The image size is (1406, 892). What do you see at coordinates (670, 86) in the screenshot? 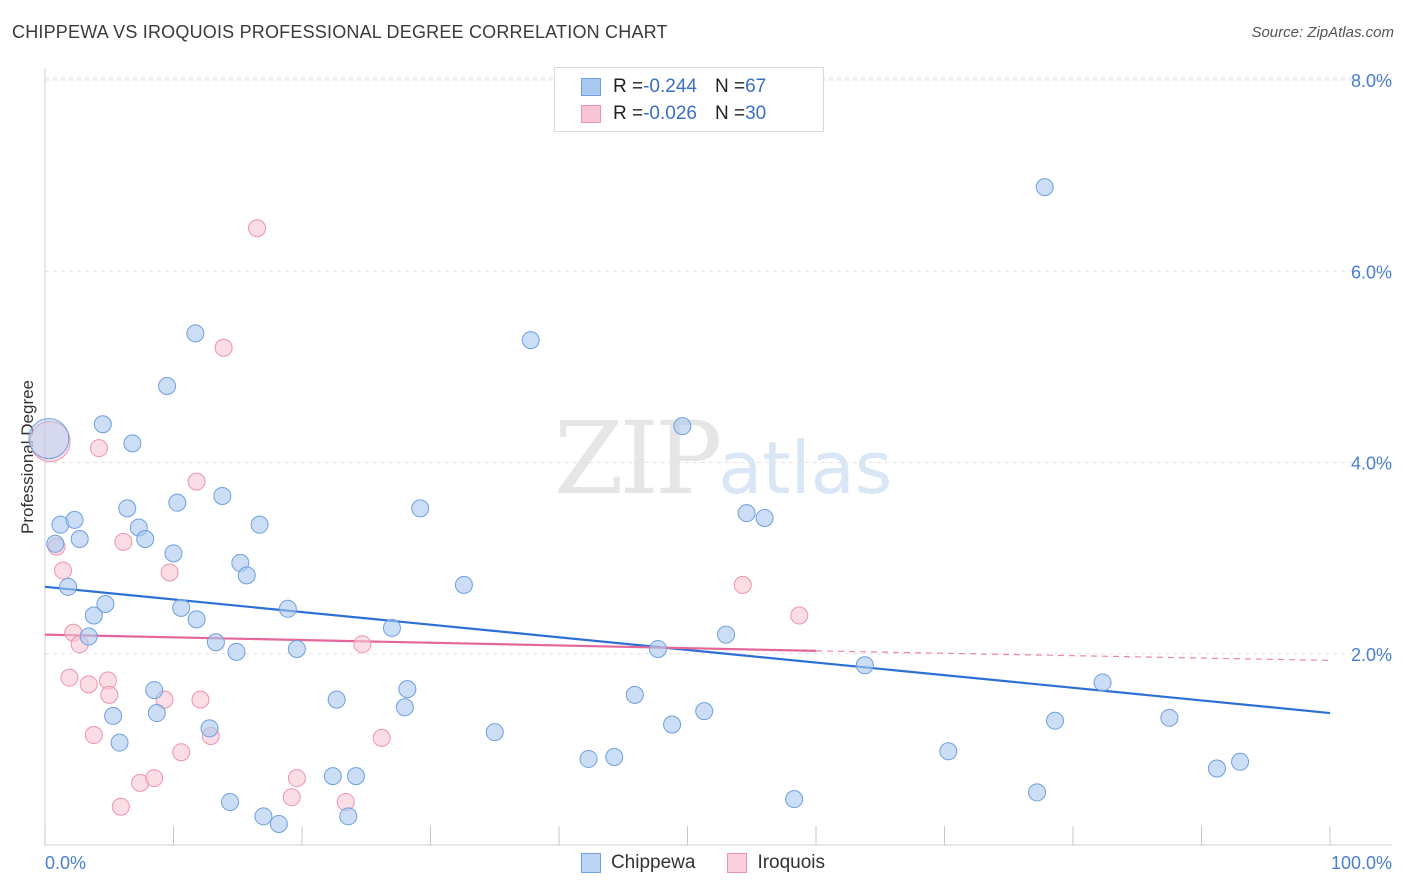
I see `legend-r-value: -0.244` at bounding box center [670, 86].